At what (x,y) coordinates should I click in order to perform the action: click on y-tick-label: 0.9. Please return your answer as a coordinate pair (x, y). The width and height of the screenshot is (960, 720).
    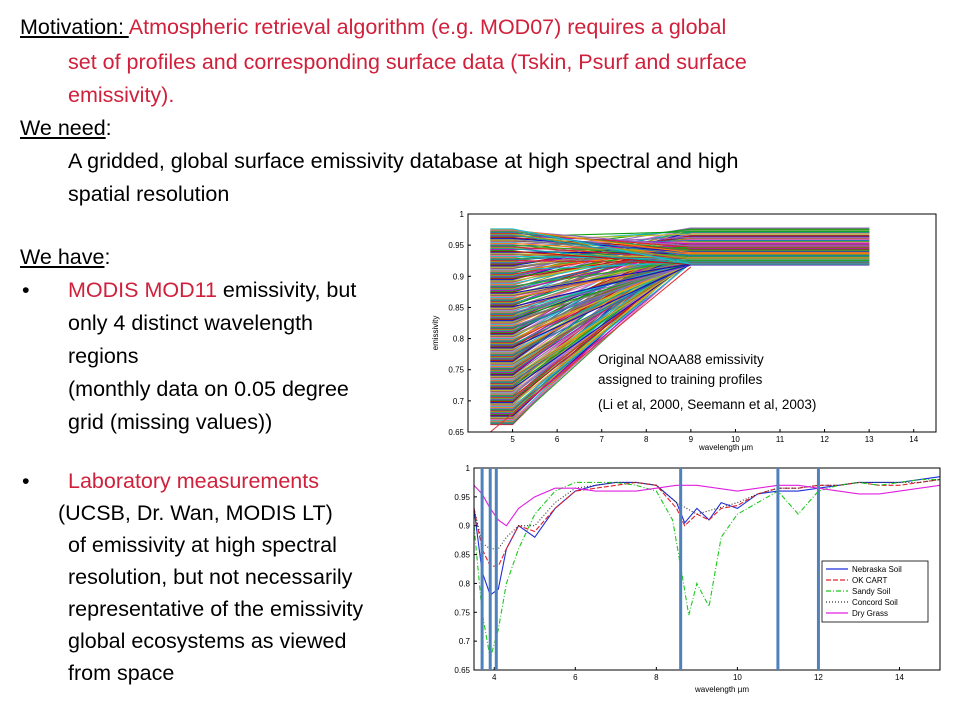
    Looking at the image, I should click on (459, 276).